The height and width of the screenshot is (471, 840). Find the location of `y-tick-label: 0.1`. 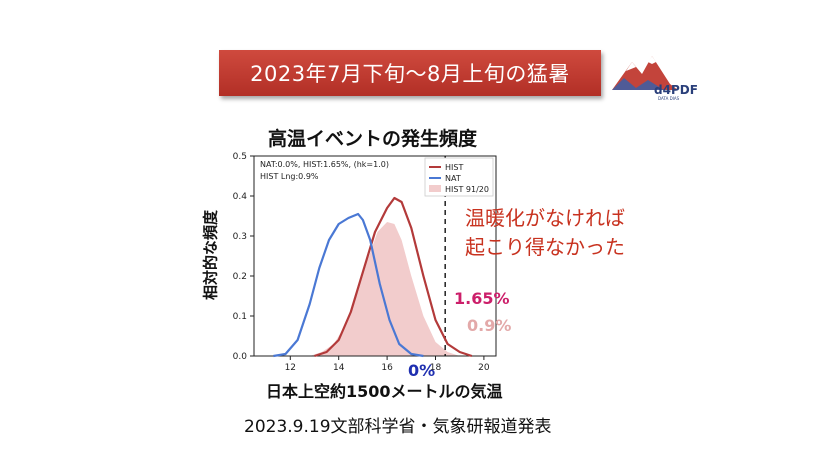

y-tick-label: 0.1 is located at coordinates (240, 317).